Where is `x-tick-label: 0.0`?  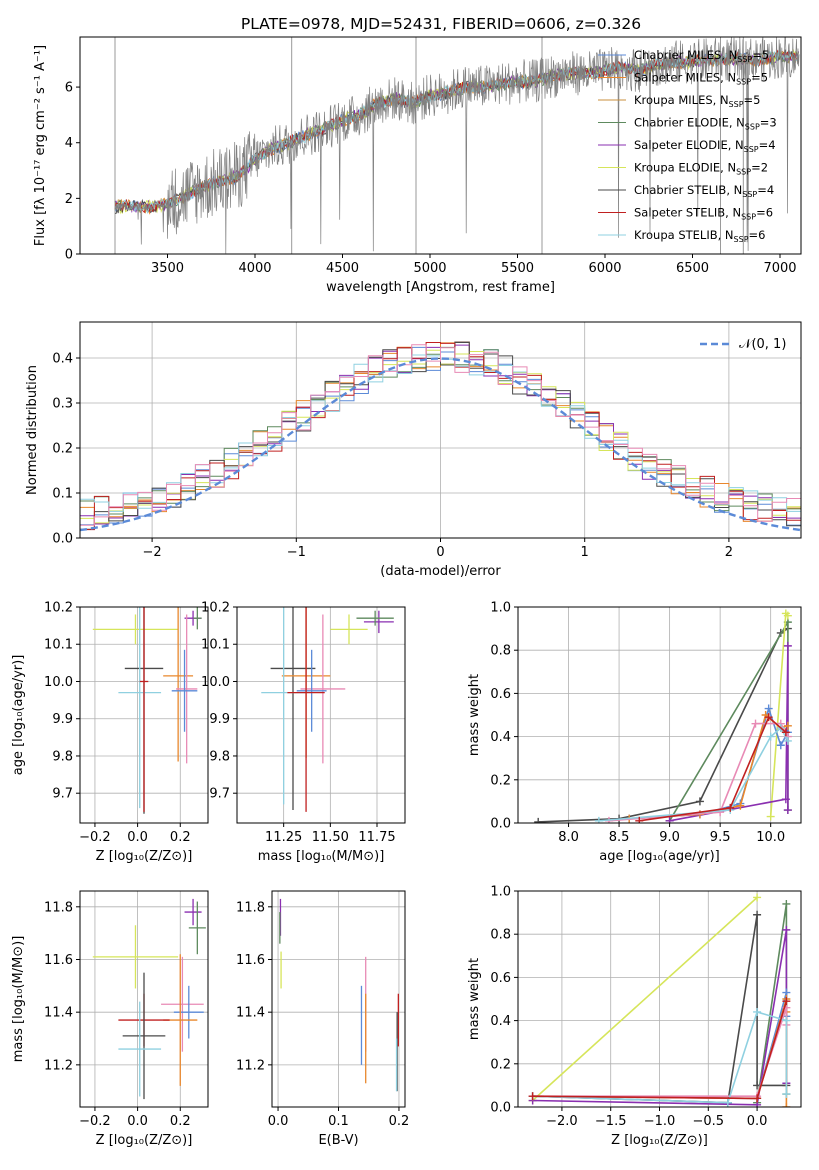 x-tick-label: 0.0 is located at coordinates (137, 1121).